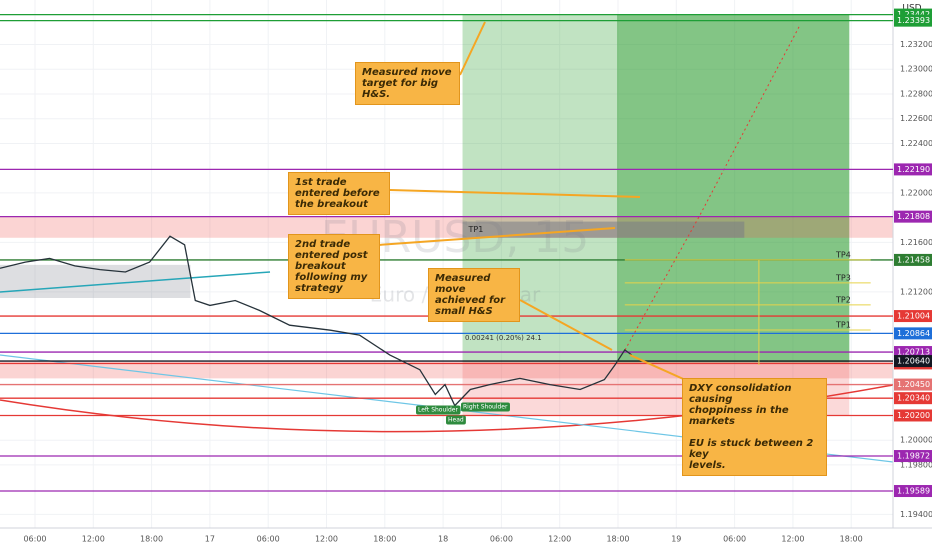 The width and height of the screenshot is (932, 554). What do you see at coordinates (916, 514) in the screenshot?
I see `y-tick-label: 1.19400` at bounding box center [916, 514].